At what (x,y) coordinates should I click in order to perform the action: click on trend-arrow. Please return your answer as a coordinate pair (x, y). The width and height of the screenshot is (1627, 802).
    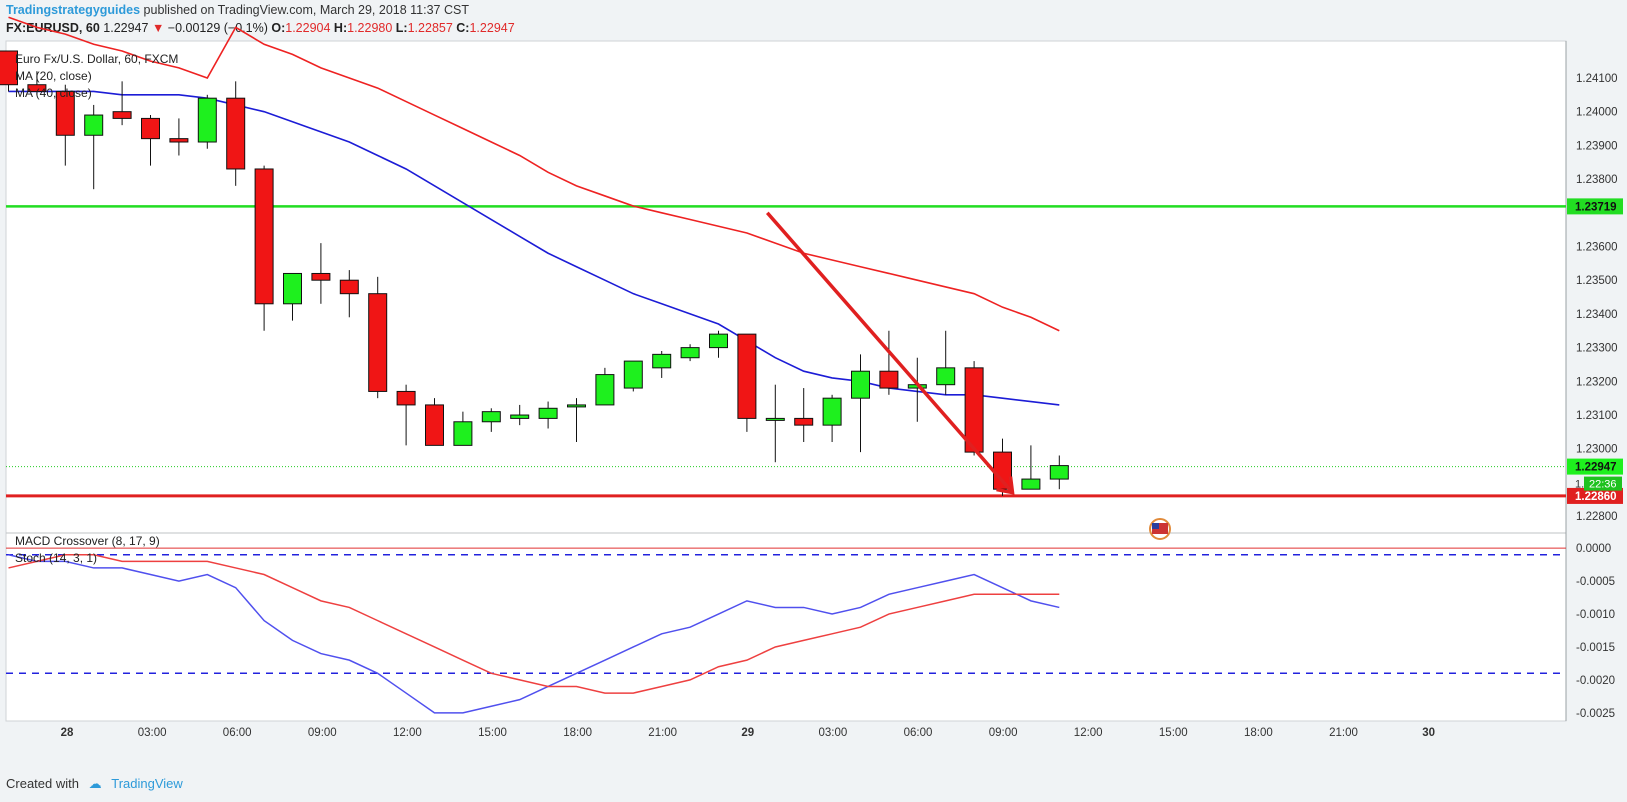
    Looking at the image, I should click on (890, 353).